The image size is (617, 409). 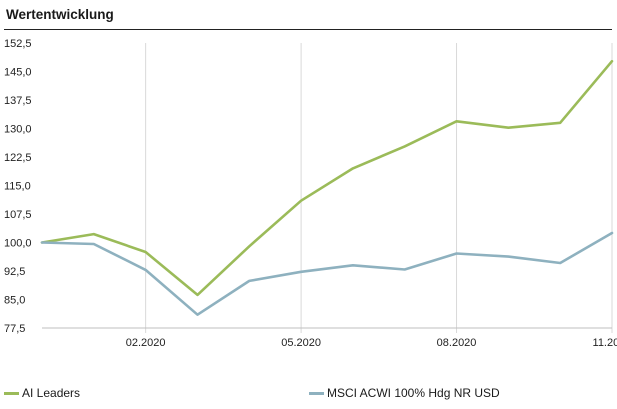 What do you see at coordinates (17, 187) in the screenshot?
I see `y-tick-label: 115,0` at bounding box center [17, 187].